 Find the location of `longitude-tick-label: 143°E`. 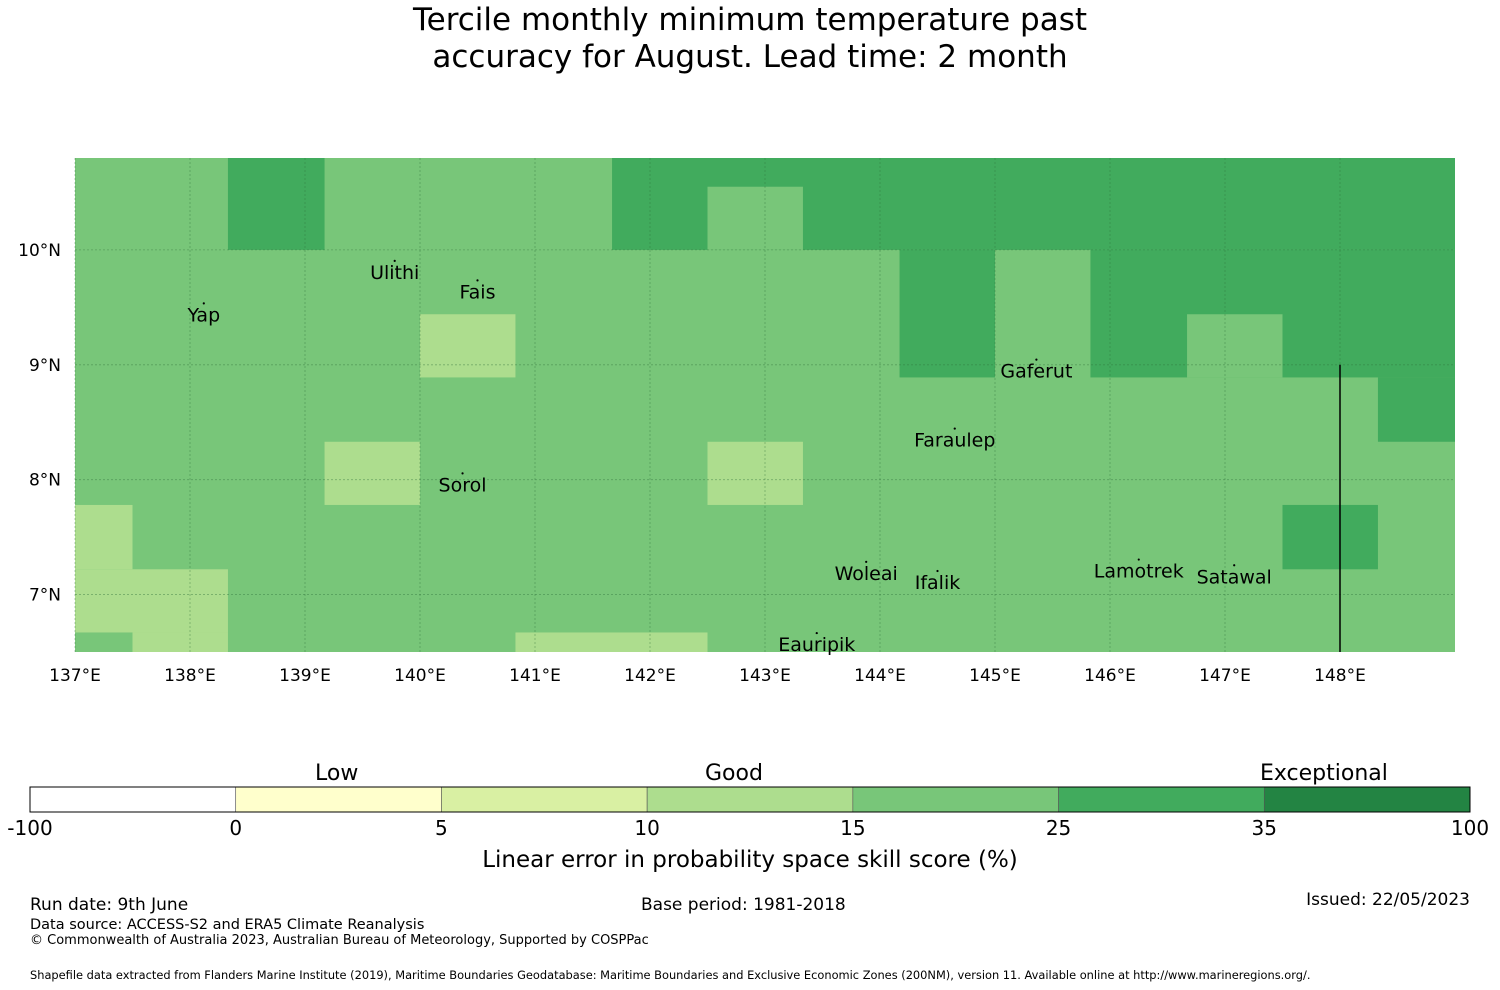

longitude-tick-label: 143°E is located at coordinates (765, 676).